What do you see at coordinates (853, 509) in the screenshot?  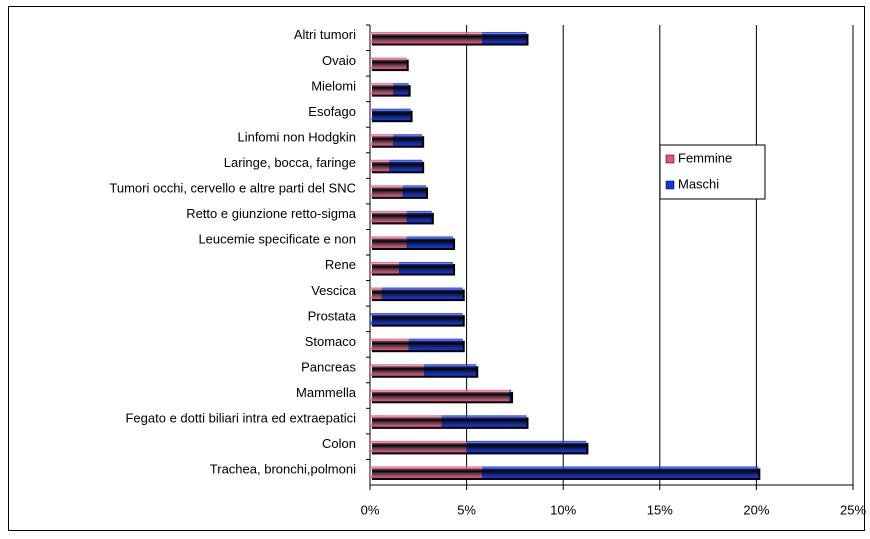 I see `x-tick-label: 25%` at bounding box center [853, 509].